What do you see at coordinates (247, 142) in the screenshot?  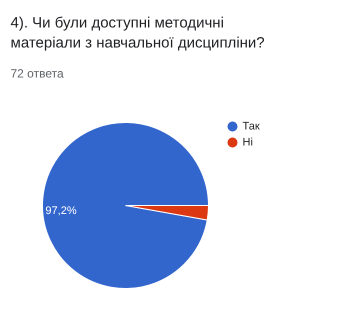 I see `legend-label: Ні` at bounding box center [247, 142].